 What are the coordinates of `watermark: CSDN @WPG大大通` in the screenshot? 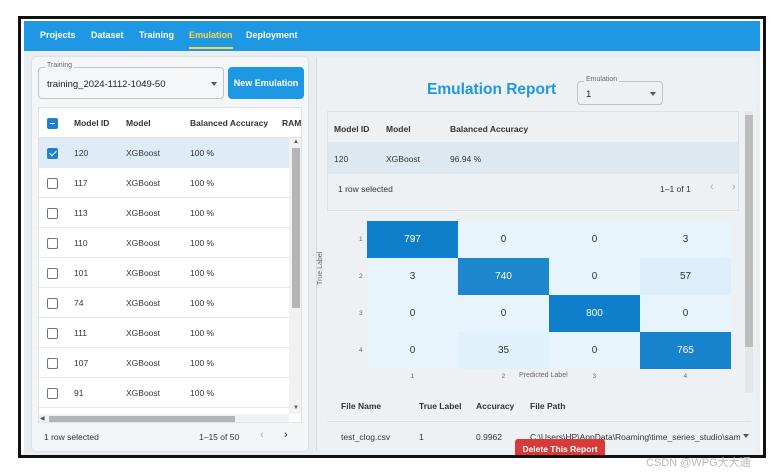 It's located at (698, 463).